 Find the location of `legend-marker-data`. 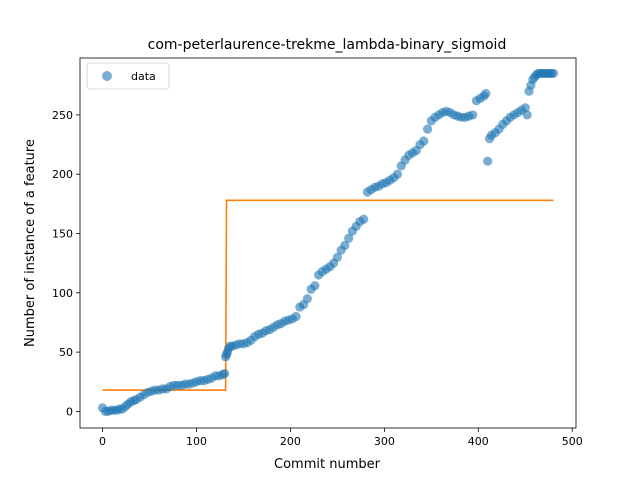

legend-marker-data is located at coordinates (107, 76).